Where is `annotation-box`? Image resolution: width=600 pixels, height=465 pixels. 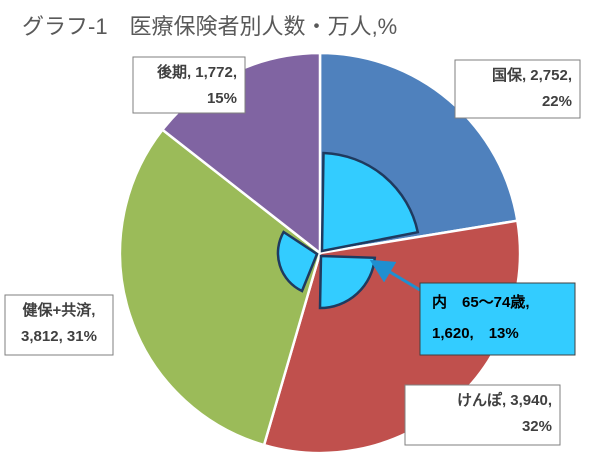
annotation-box is located at coordinates (497, 319).